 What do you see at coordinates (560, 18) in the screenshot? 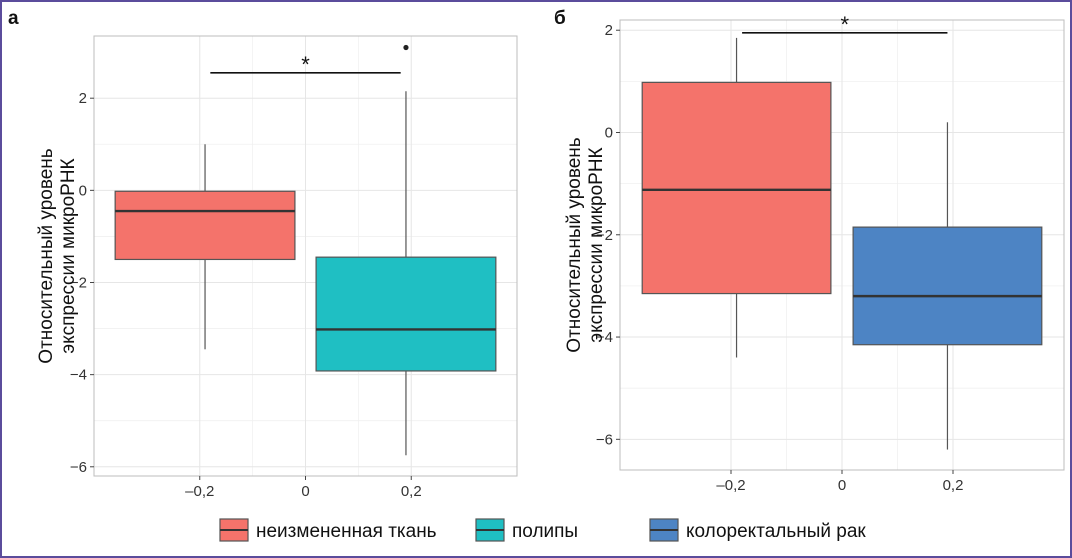
I see `panel-letter: б` at bounding box center [560, 18].